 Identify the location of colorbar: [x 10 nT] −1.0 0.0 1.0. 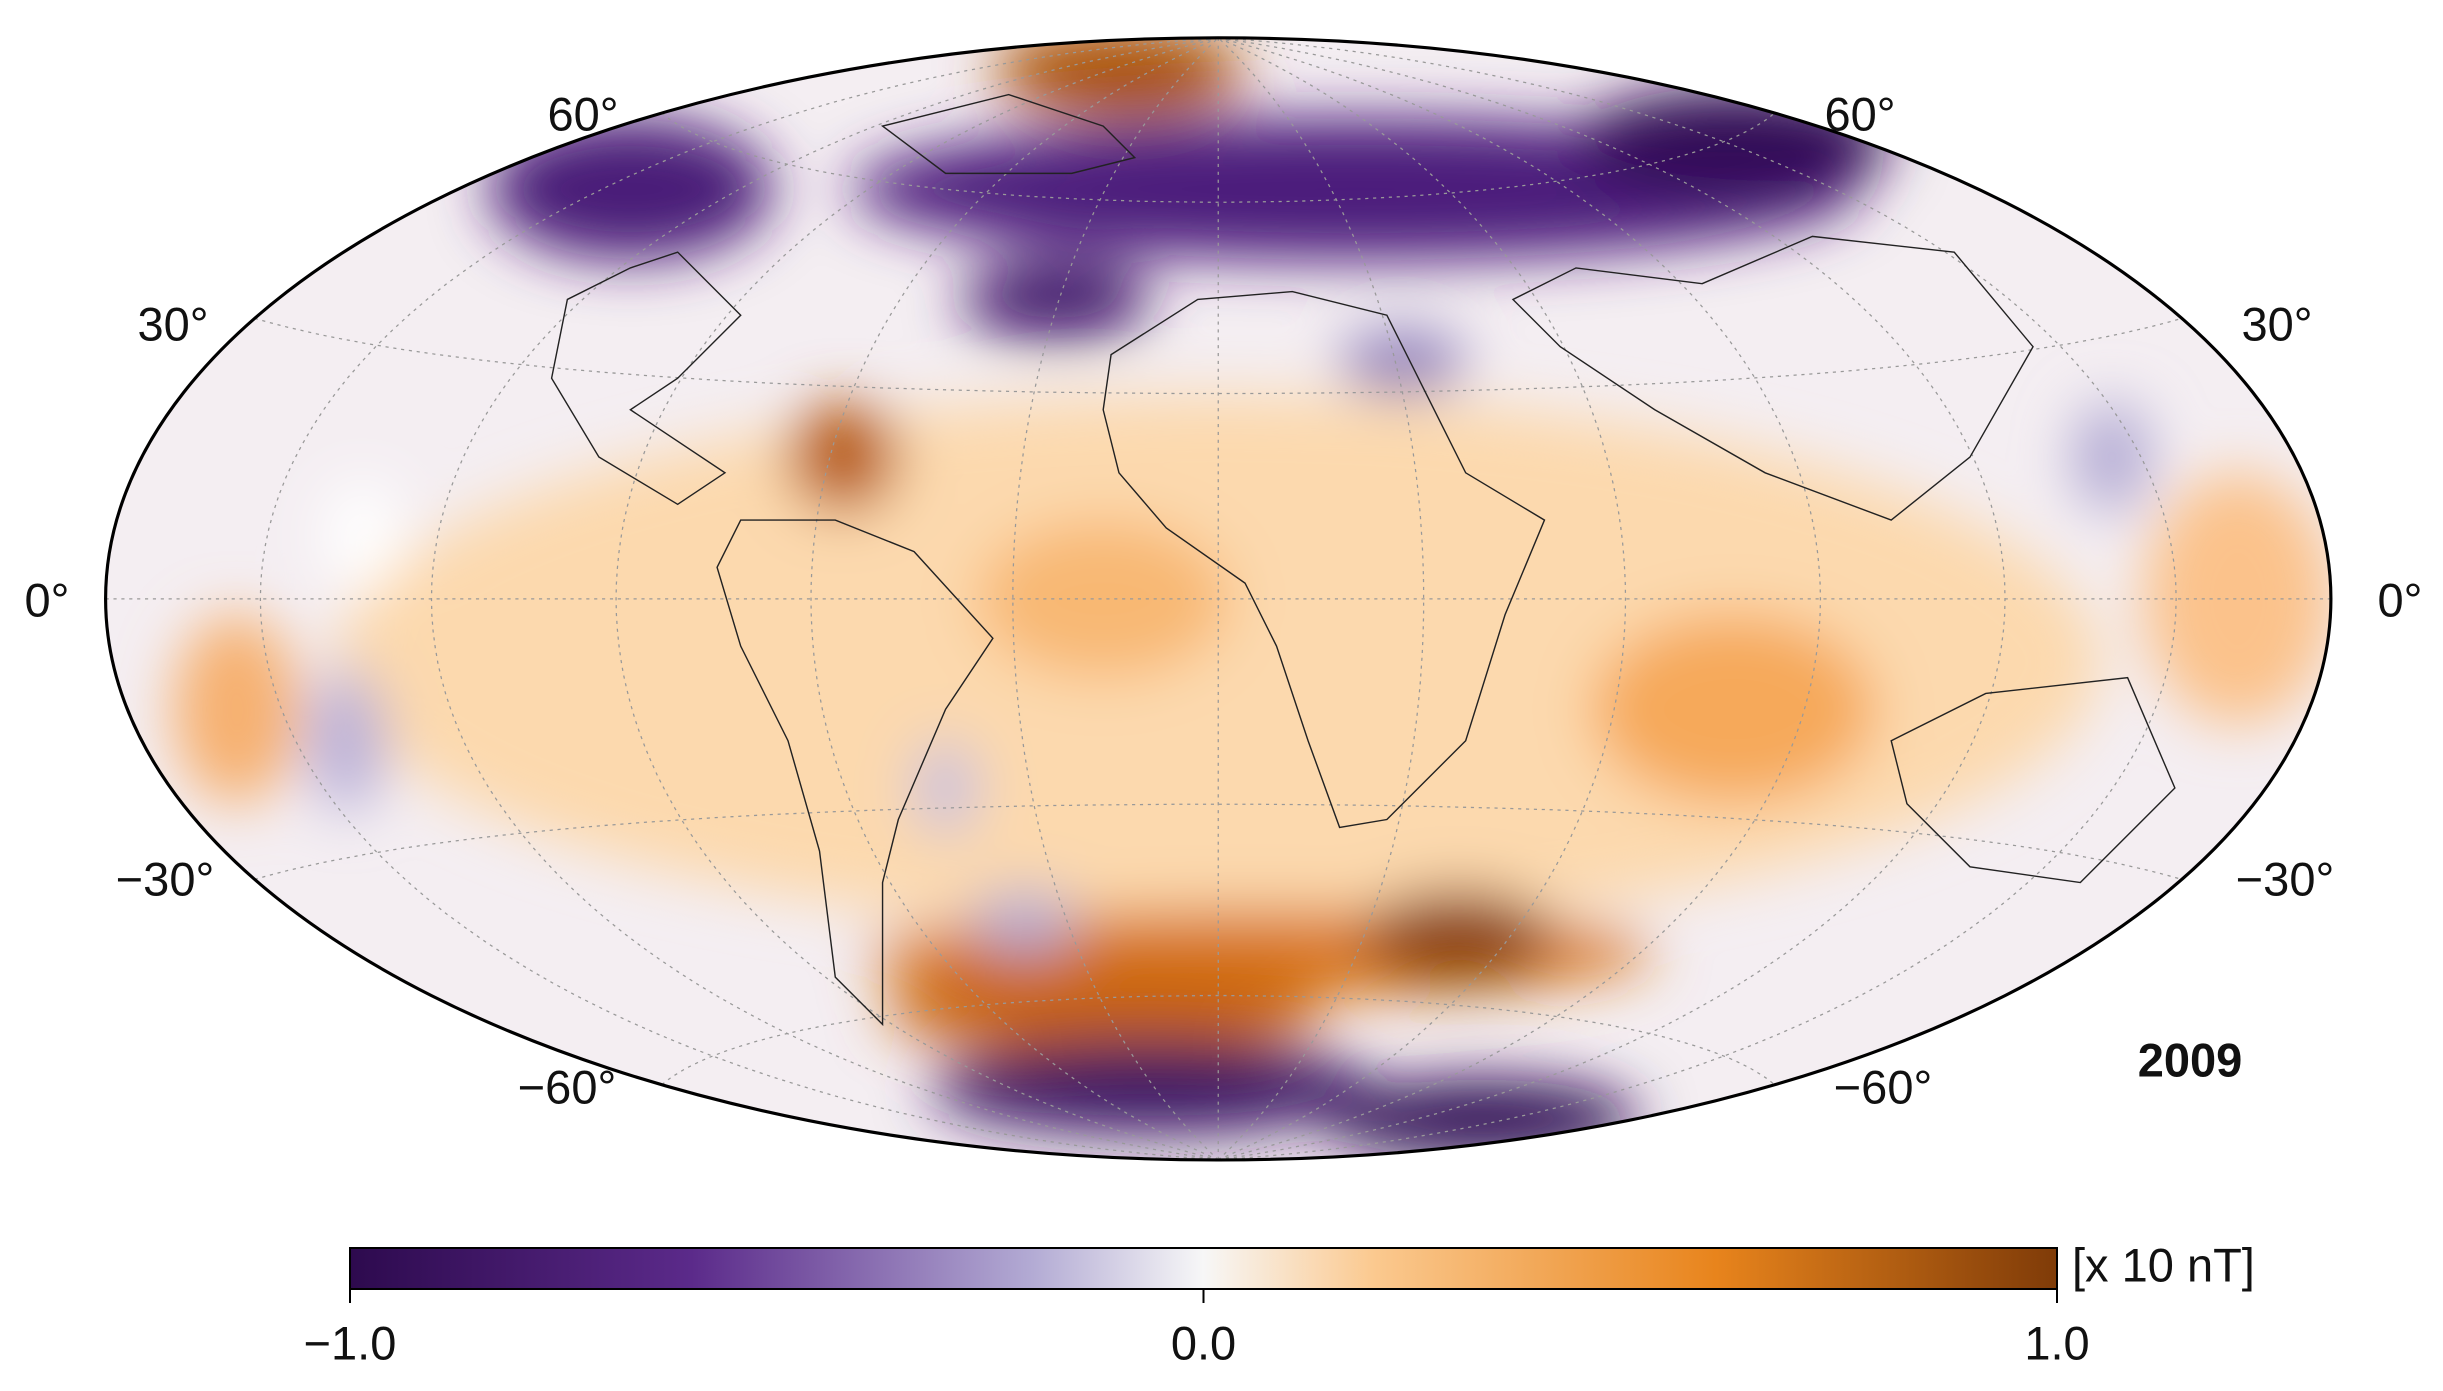
(1279, 1303).